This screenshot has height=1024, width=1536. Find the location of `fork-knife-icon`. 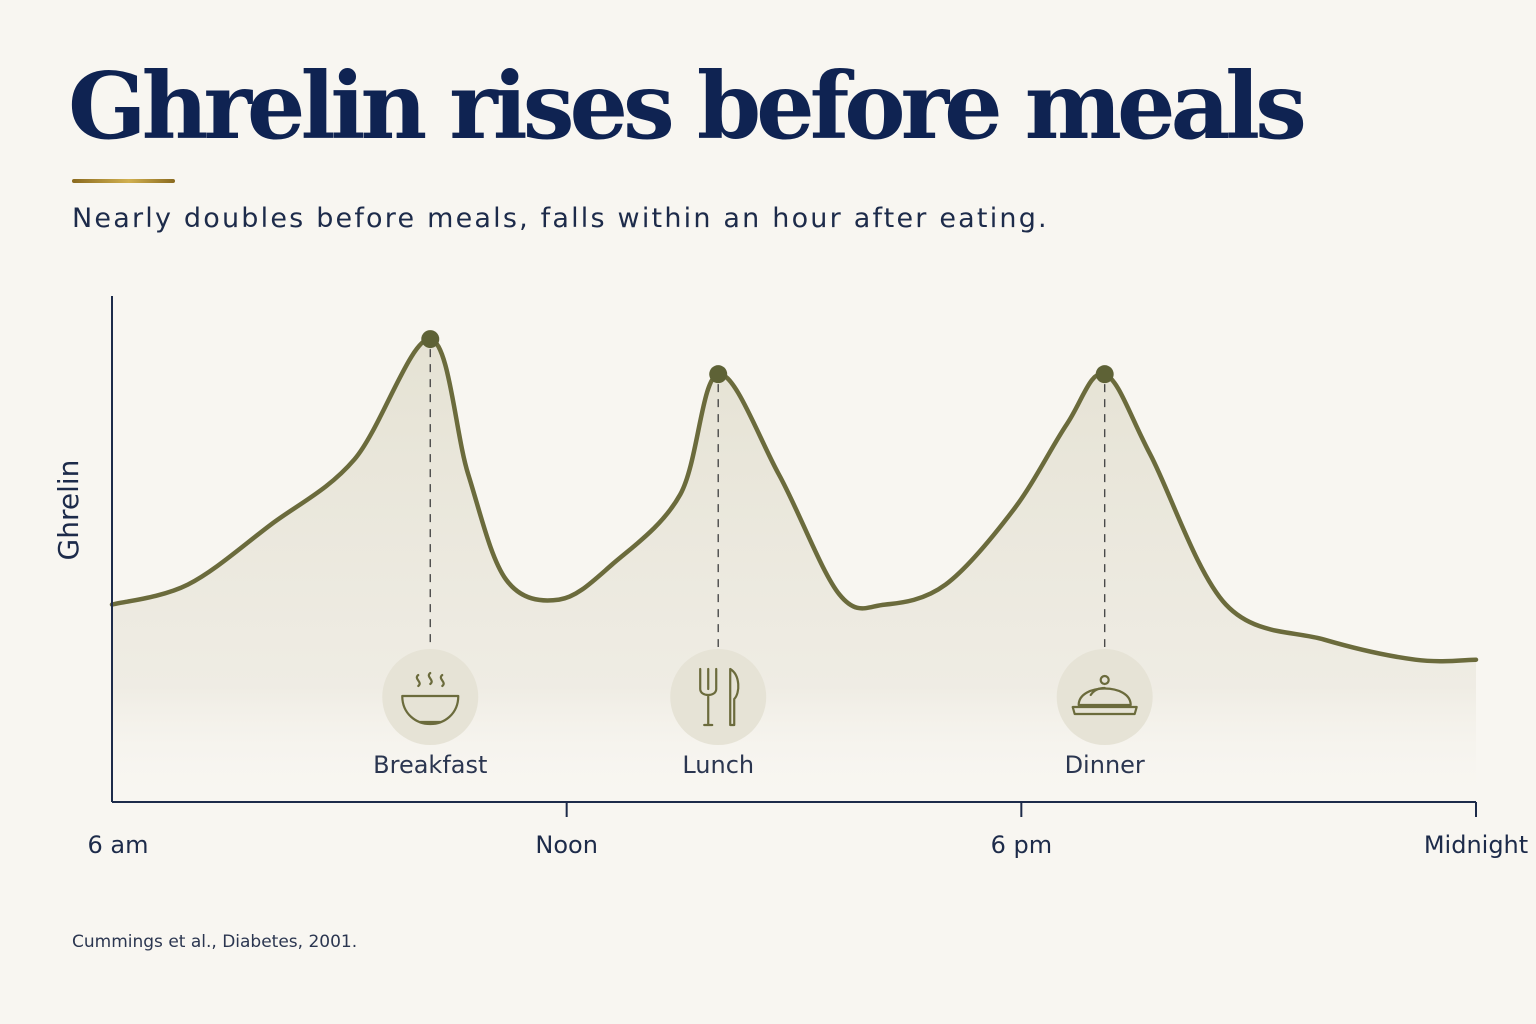

fork-knife-icon is located at coordinates (719, 697).